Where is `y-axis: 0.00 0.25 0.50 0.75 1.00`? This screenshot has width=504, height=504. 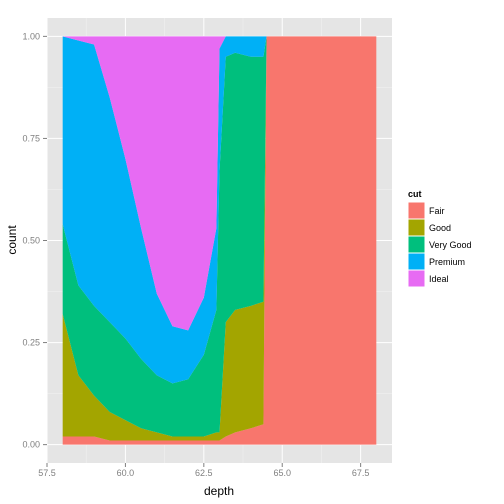 y-axis: 0.00 0.25 0.50 0.75 1.00 is located at coordinates (34, 240).